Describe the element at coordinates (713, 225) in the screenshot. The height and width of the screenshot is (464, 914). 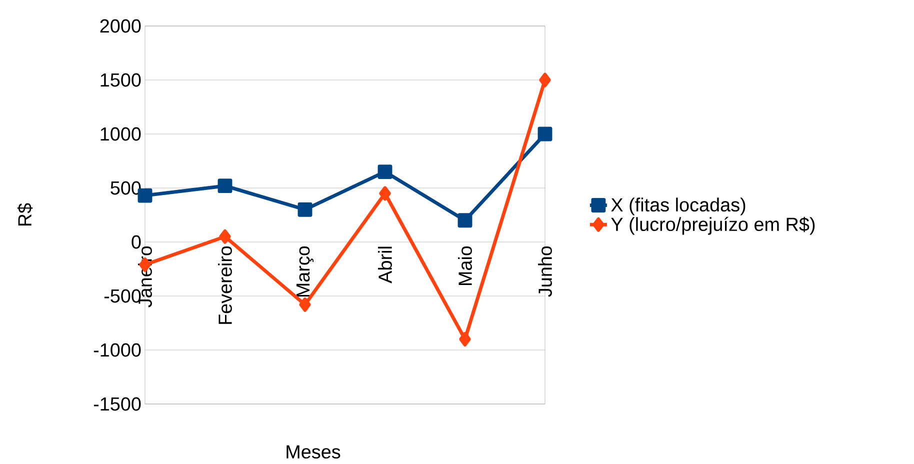
I see `legend-label: Y (lucro/prejuízo em R$)` at that location.